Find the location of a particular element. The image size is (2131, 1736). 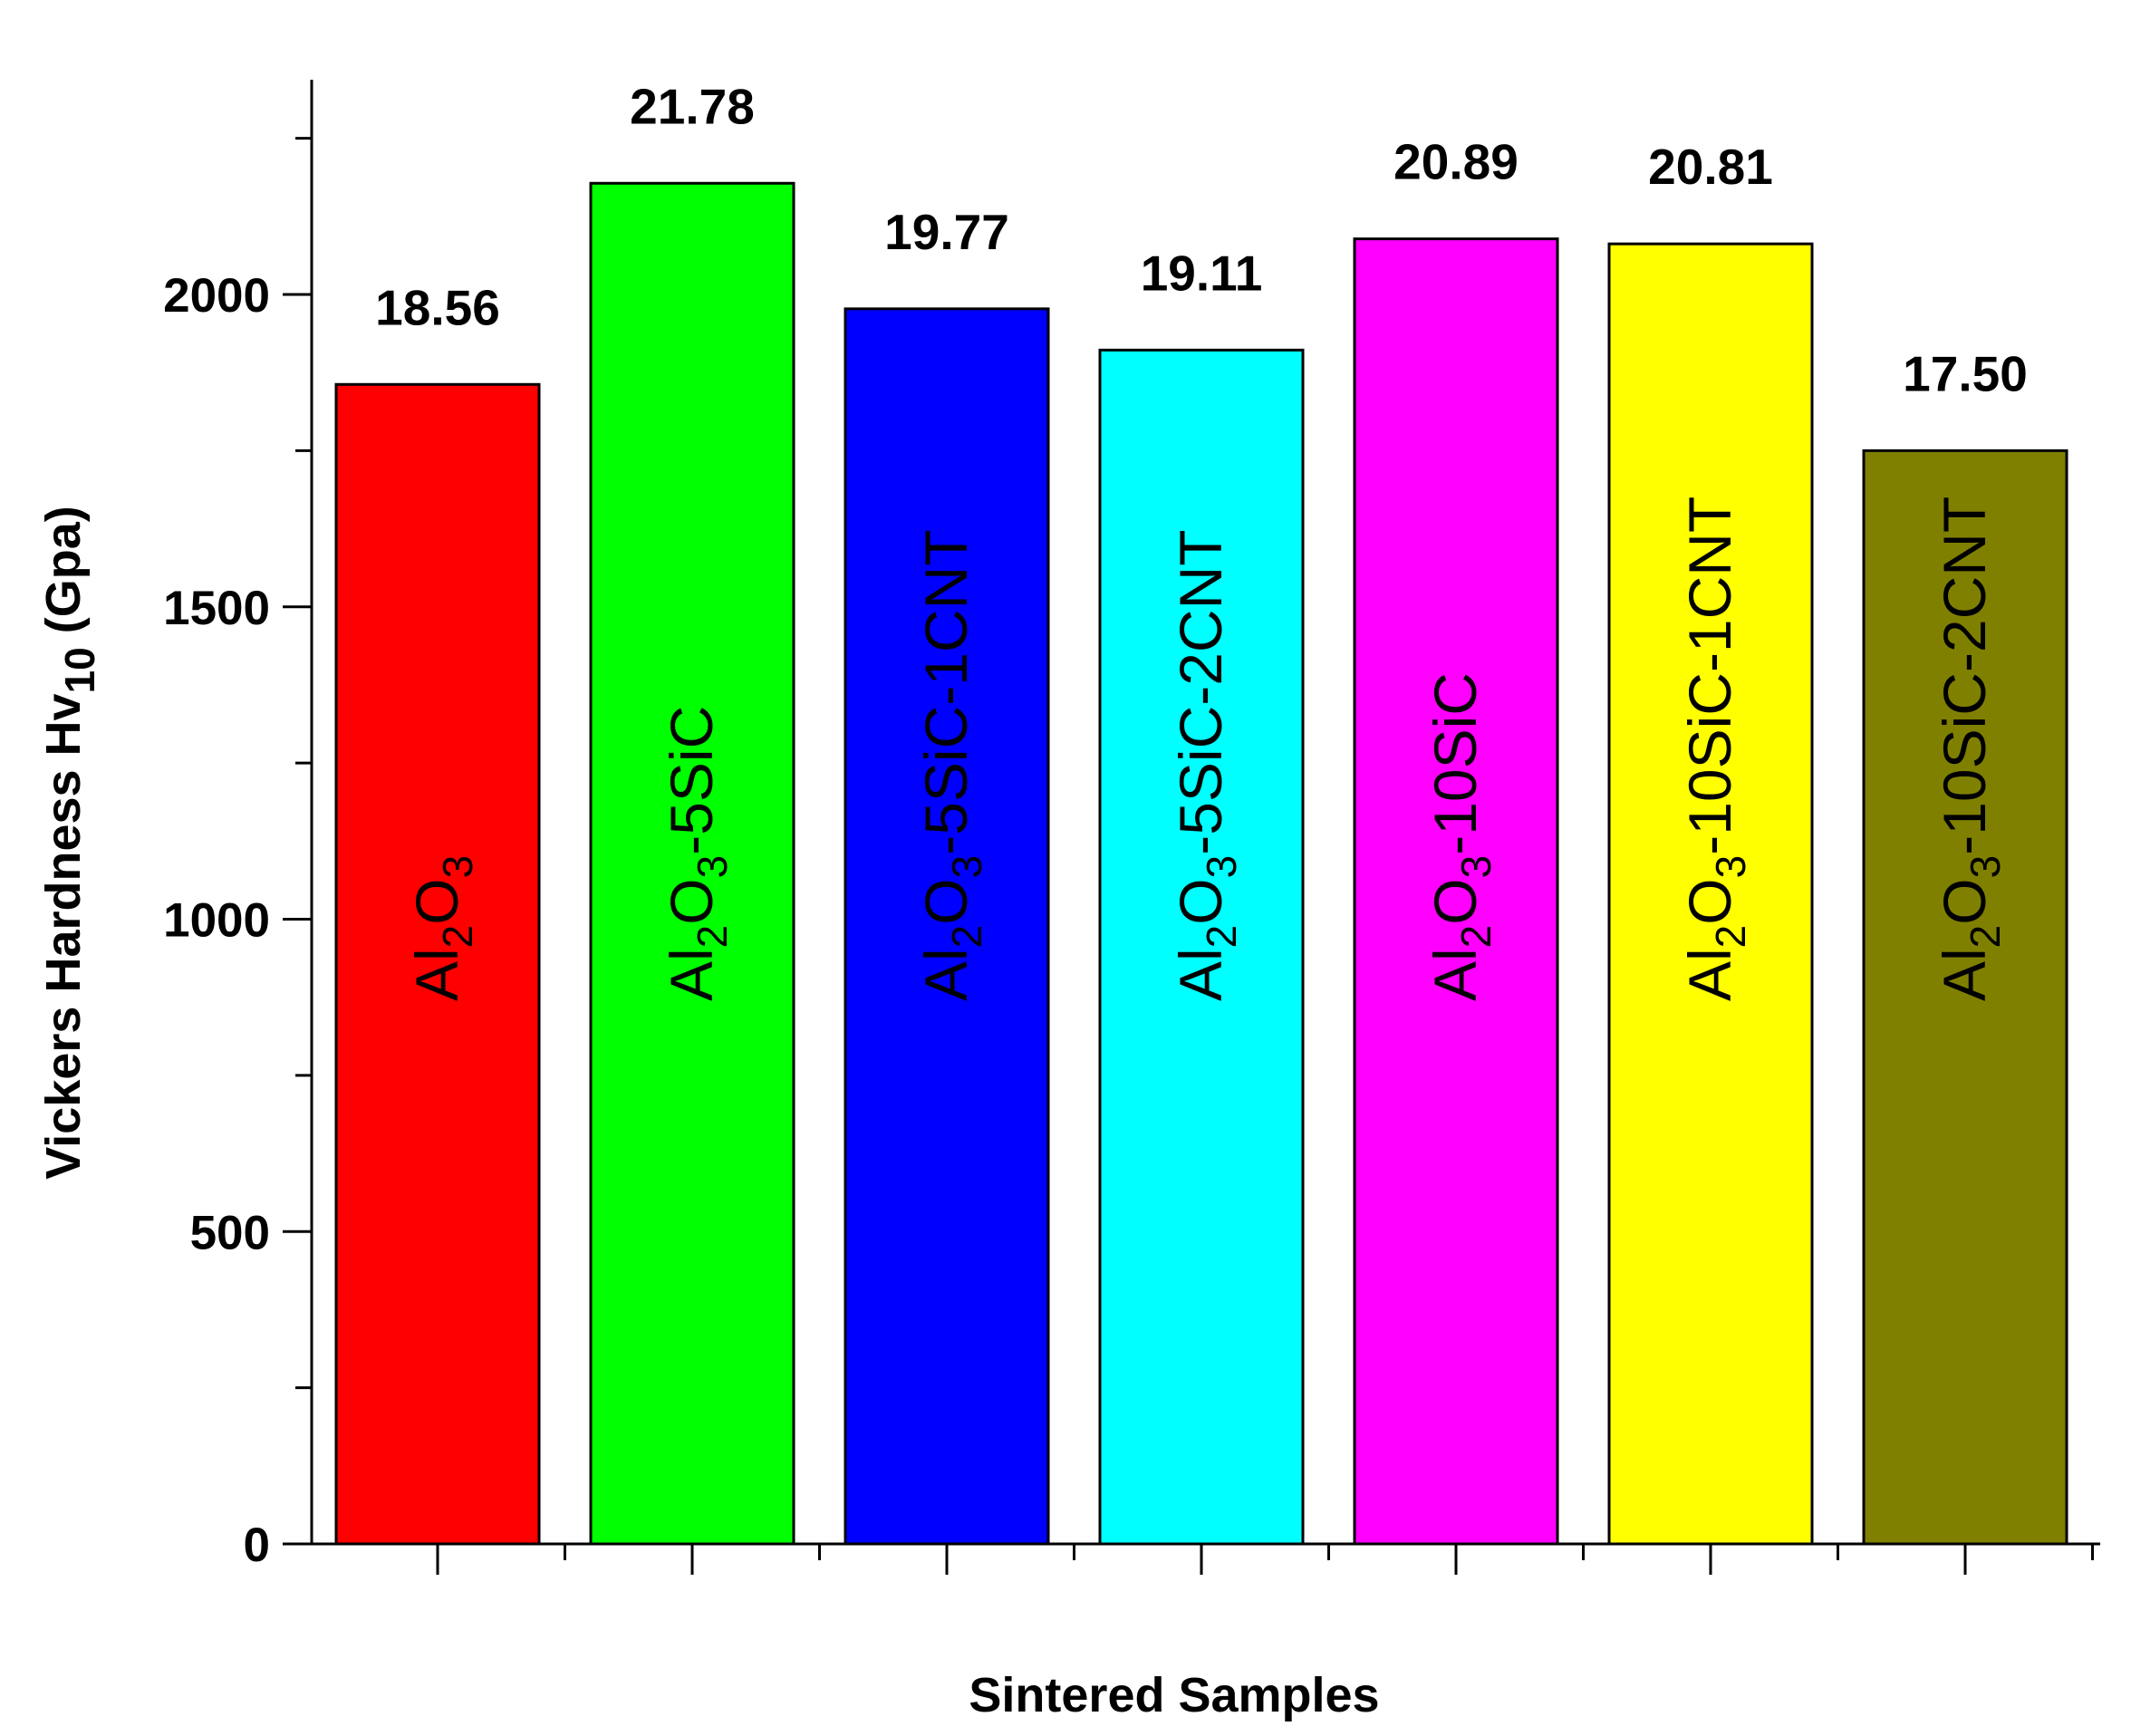

y-tick-label: 1000 is located at coordinates (217, 921).